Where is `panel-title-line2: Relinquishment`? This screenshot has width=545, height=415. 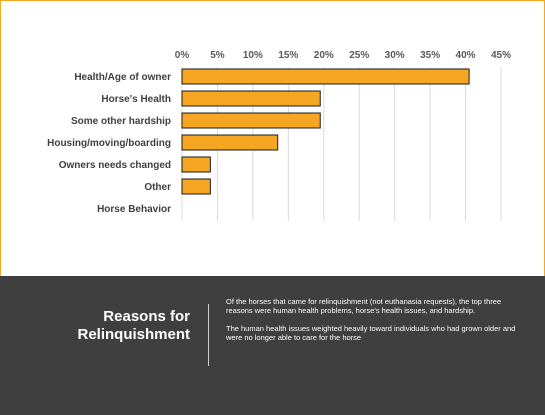 panel-title-line2: Relinquishment is located at coordinates (133, 334).